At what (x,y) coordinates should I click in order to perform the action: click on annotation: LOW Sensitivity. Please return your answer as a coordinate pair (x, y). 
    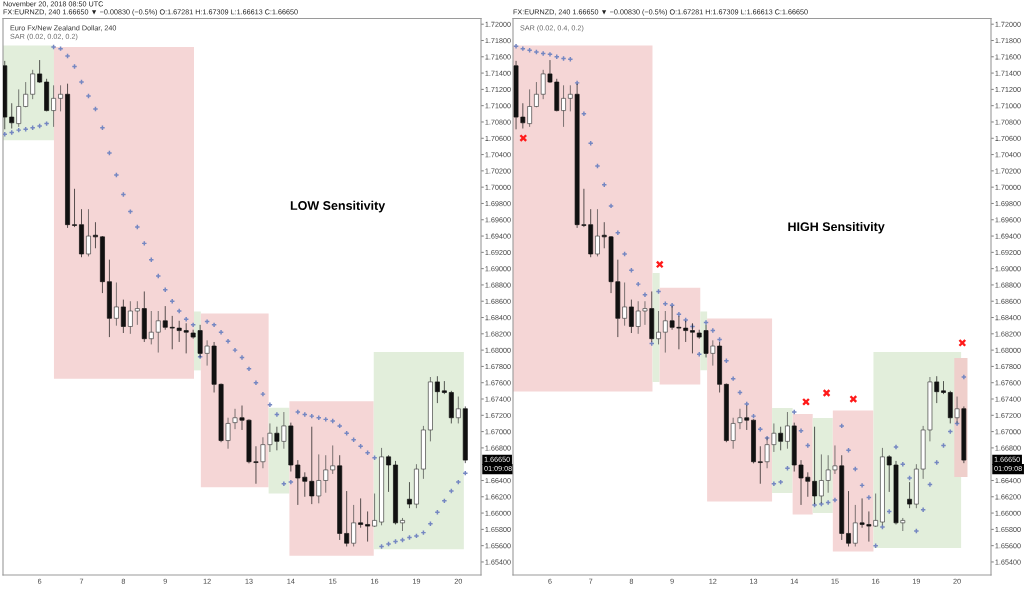
    Looking at the image, I should click on (338, 206).